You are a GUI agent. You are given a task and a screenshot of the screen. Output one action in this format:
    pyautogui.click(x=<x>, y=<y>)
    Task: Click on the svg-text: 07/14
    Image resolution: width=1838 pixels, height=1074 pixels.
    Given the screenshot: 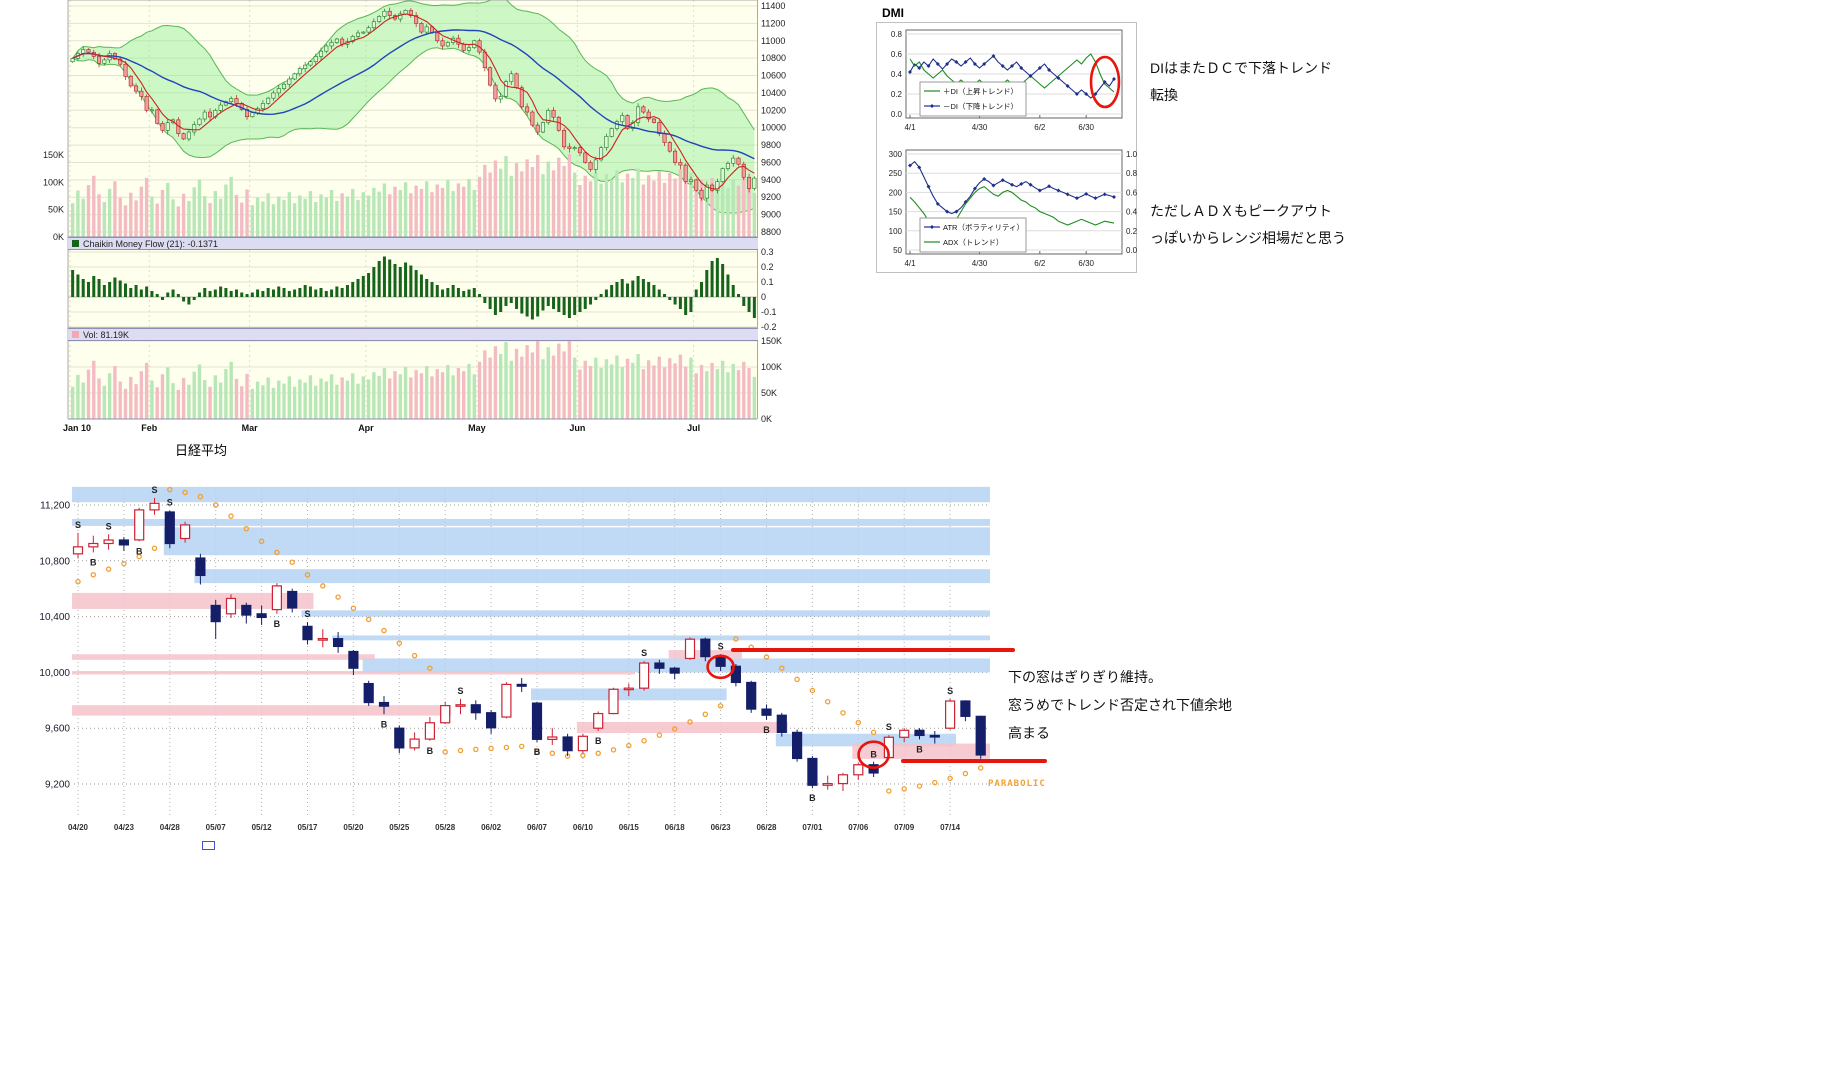 What is the action you would take?
    pyautogui.click(x=950, y=827)
    